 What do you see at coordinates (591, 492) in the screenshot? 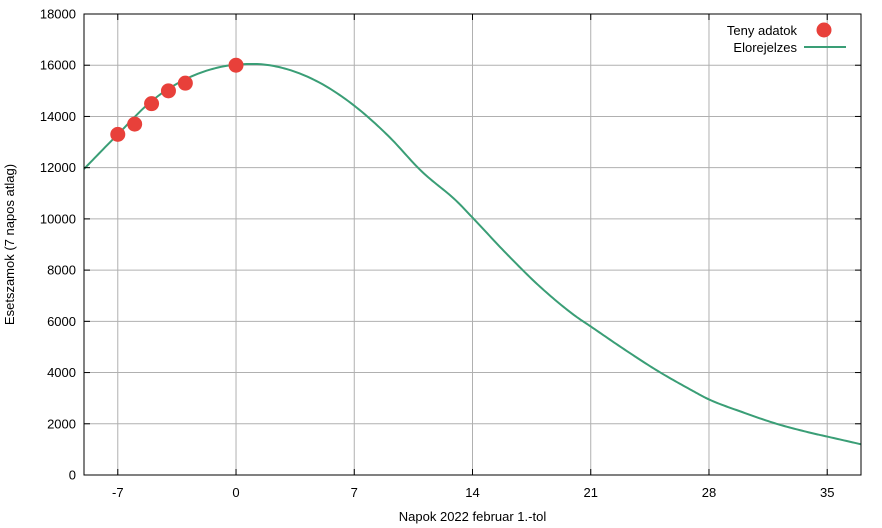
I see `x-tick-label: 21` at bounding box center [591, 492].